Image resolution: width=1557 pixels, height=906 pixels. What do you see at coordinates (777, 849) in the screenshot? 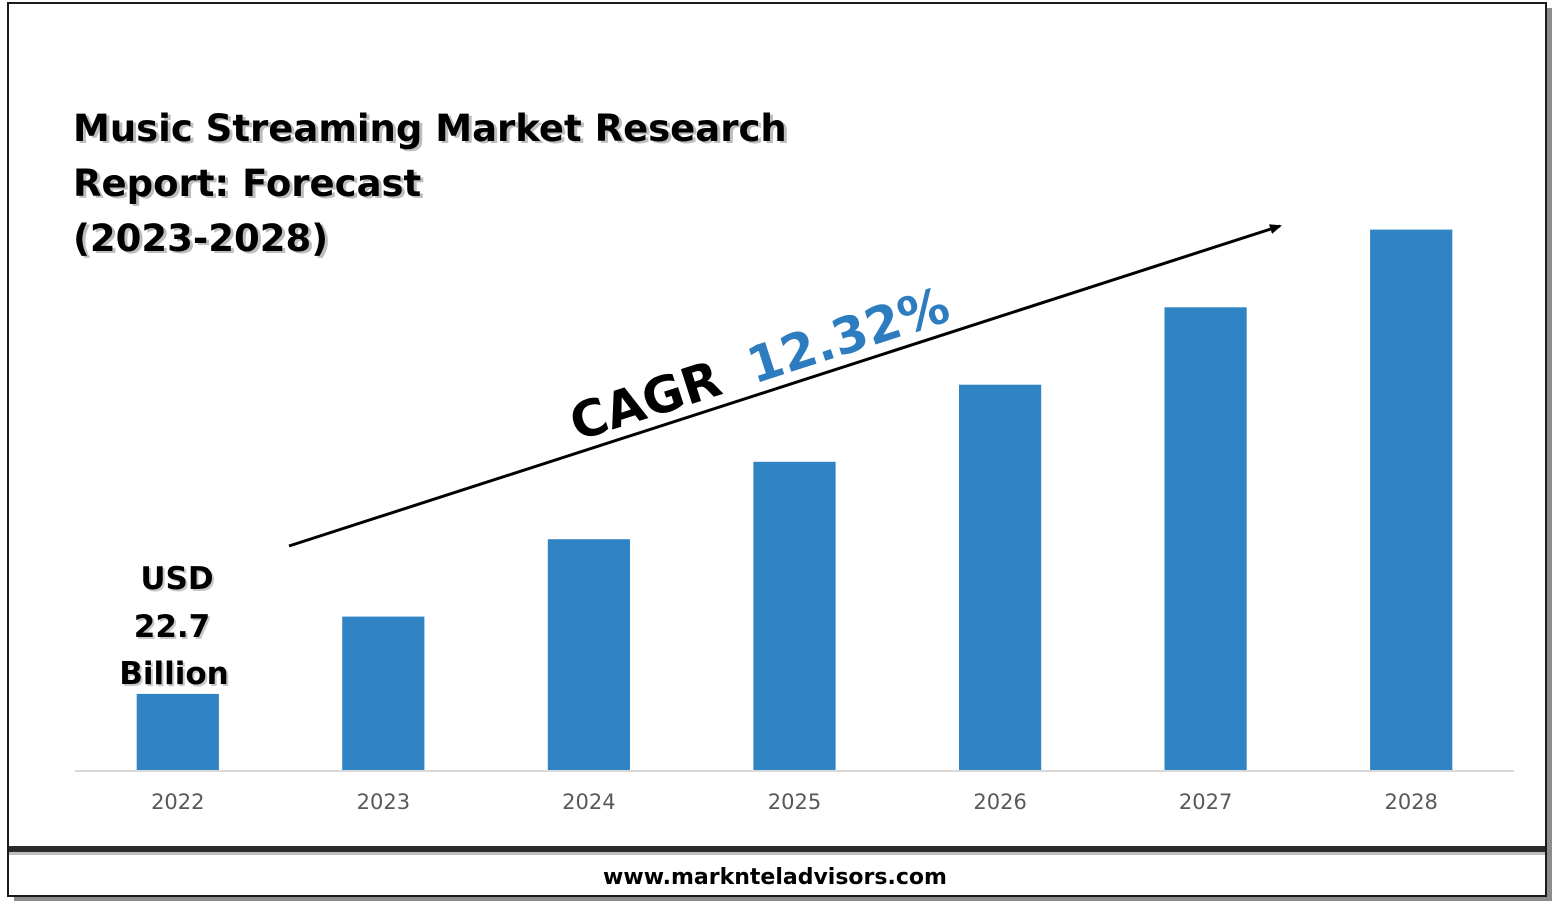
I see `footer-separator` at bounding box center [777, 849].